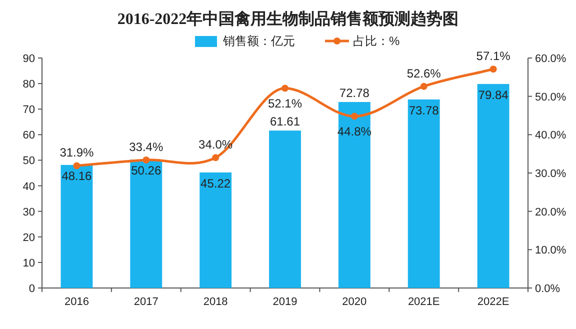 This screenshot has width=576, height=329. I want to click on y-tick-label: 50, so click(28, 161).